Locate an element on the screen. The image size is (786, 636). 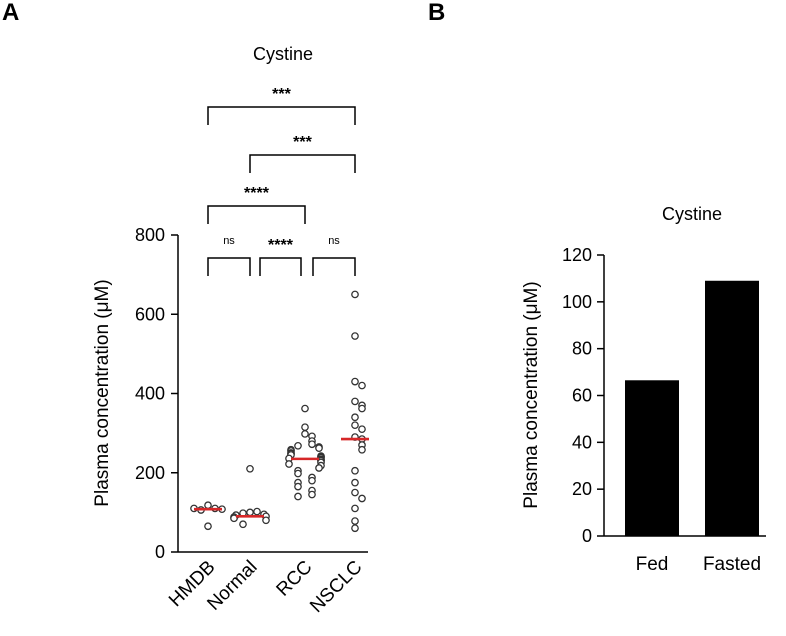
panel-label-a: A is located at coordinates (10, 13).